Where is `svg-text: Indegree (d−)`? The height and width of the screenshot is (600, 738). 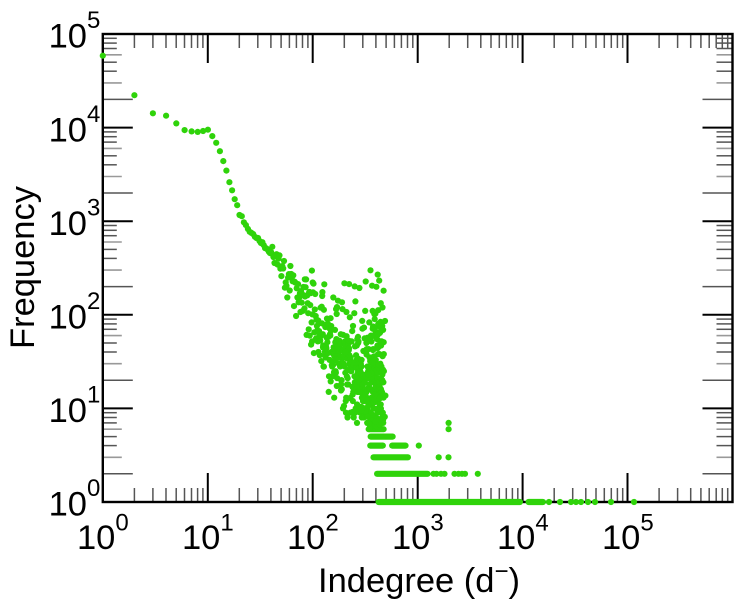 svg-text: Indegree (d−) is located at coordinates (419, 579).